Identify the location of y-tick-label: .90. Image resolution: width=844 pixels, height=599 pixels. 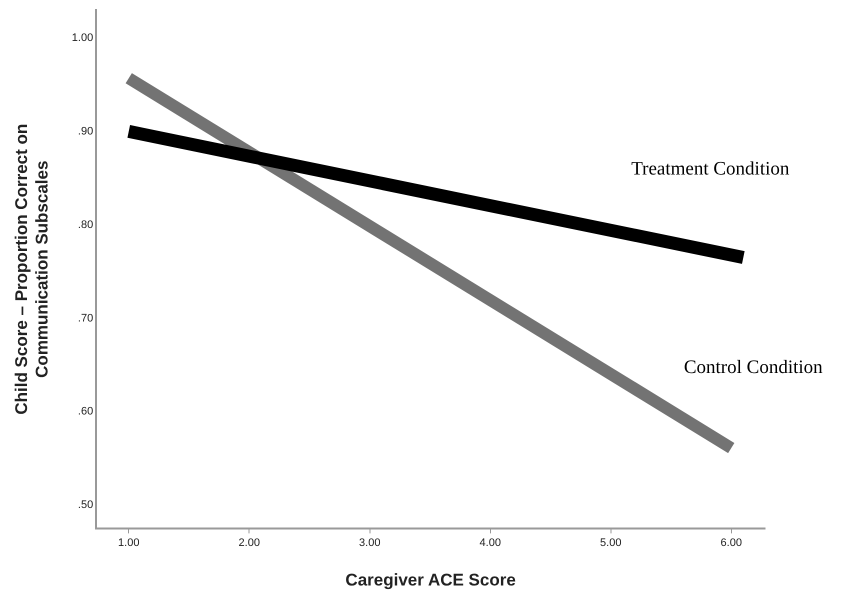
(86, 131).